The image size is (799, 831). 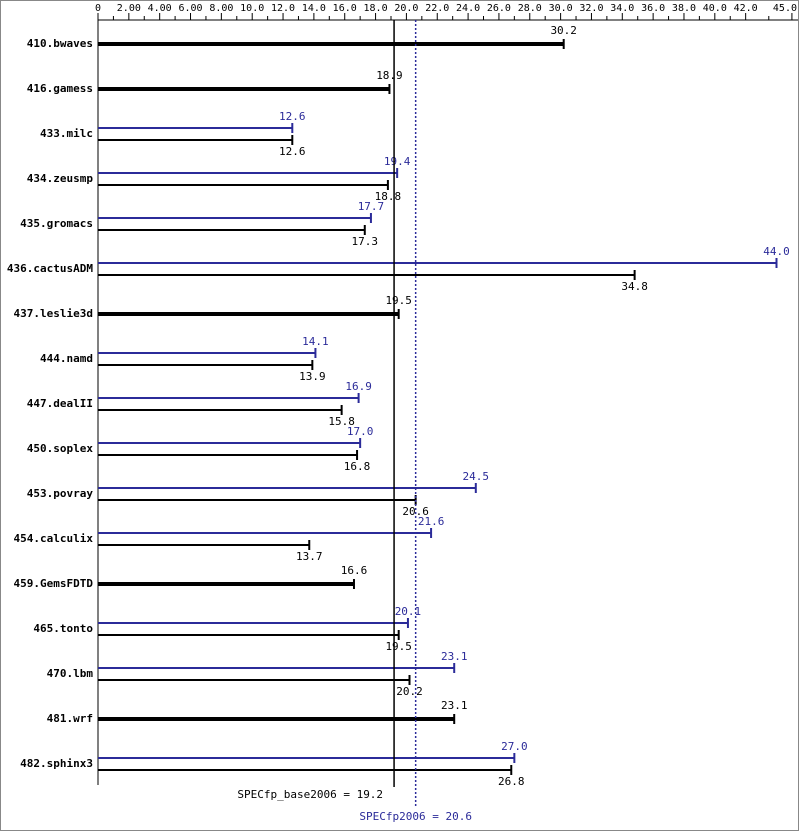 What do you see at coordinates (653, 8) in the screenshot?
I see `x-tick-label: 36.0` at bounding box center [653, 8].